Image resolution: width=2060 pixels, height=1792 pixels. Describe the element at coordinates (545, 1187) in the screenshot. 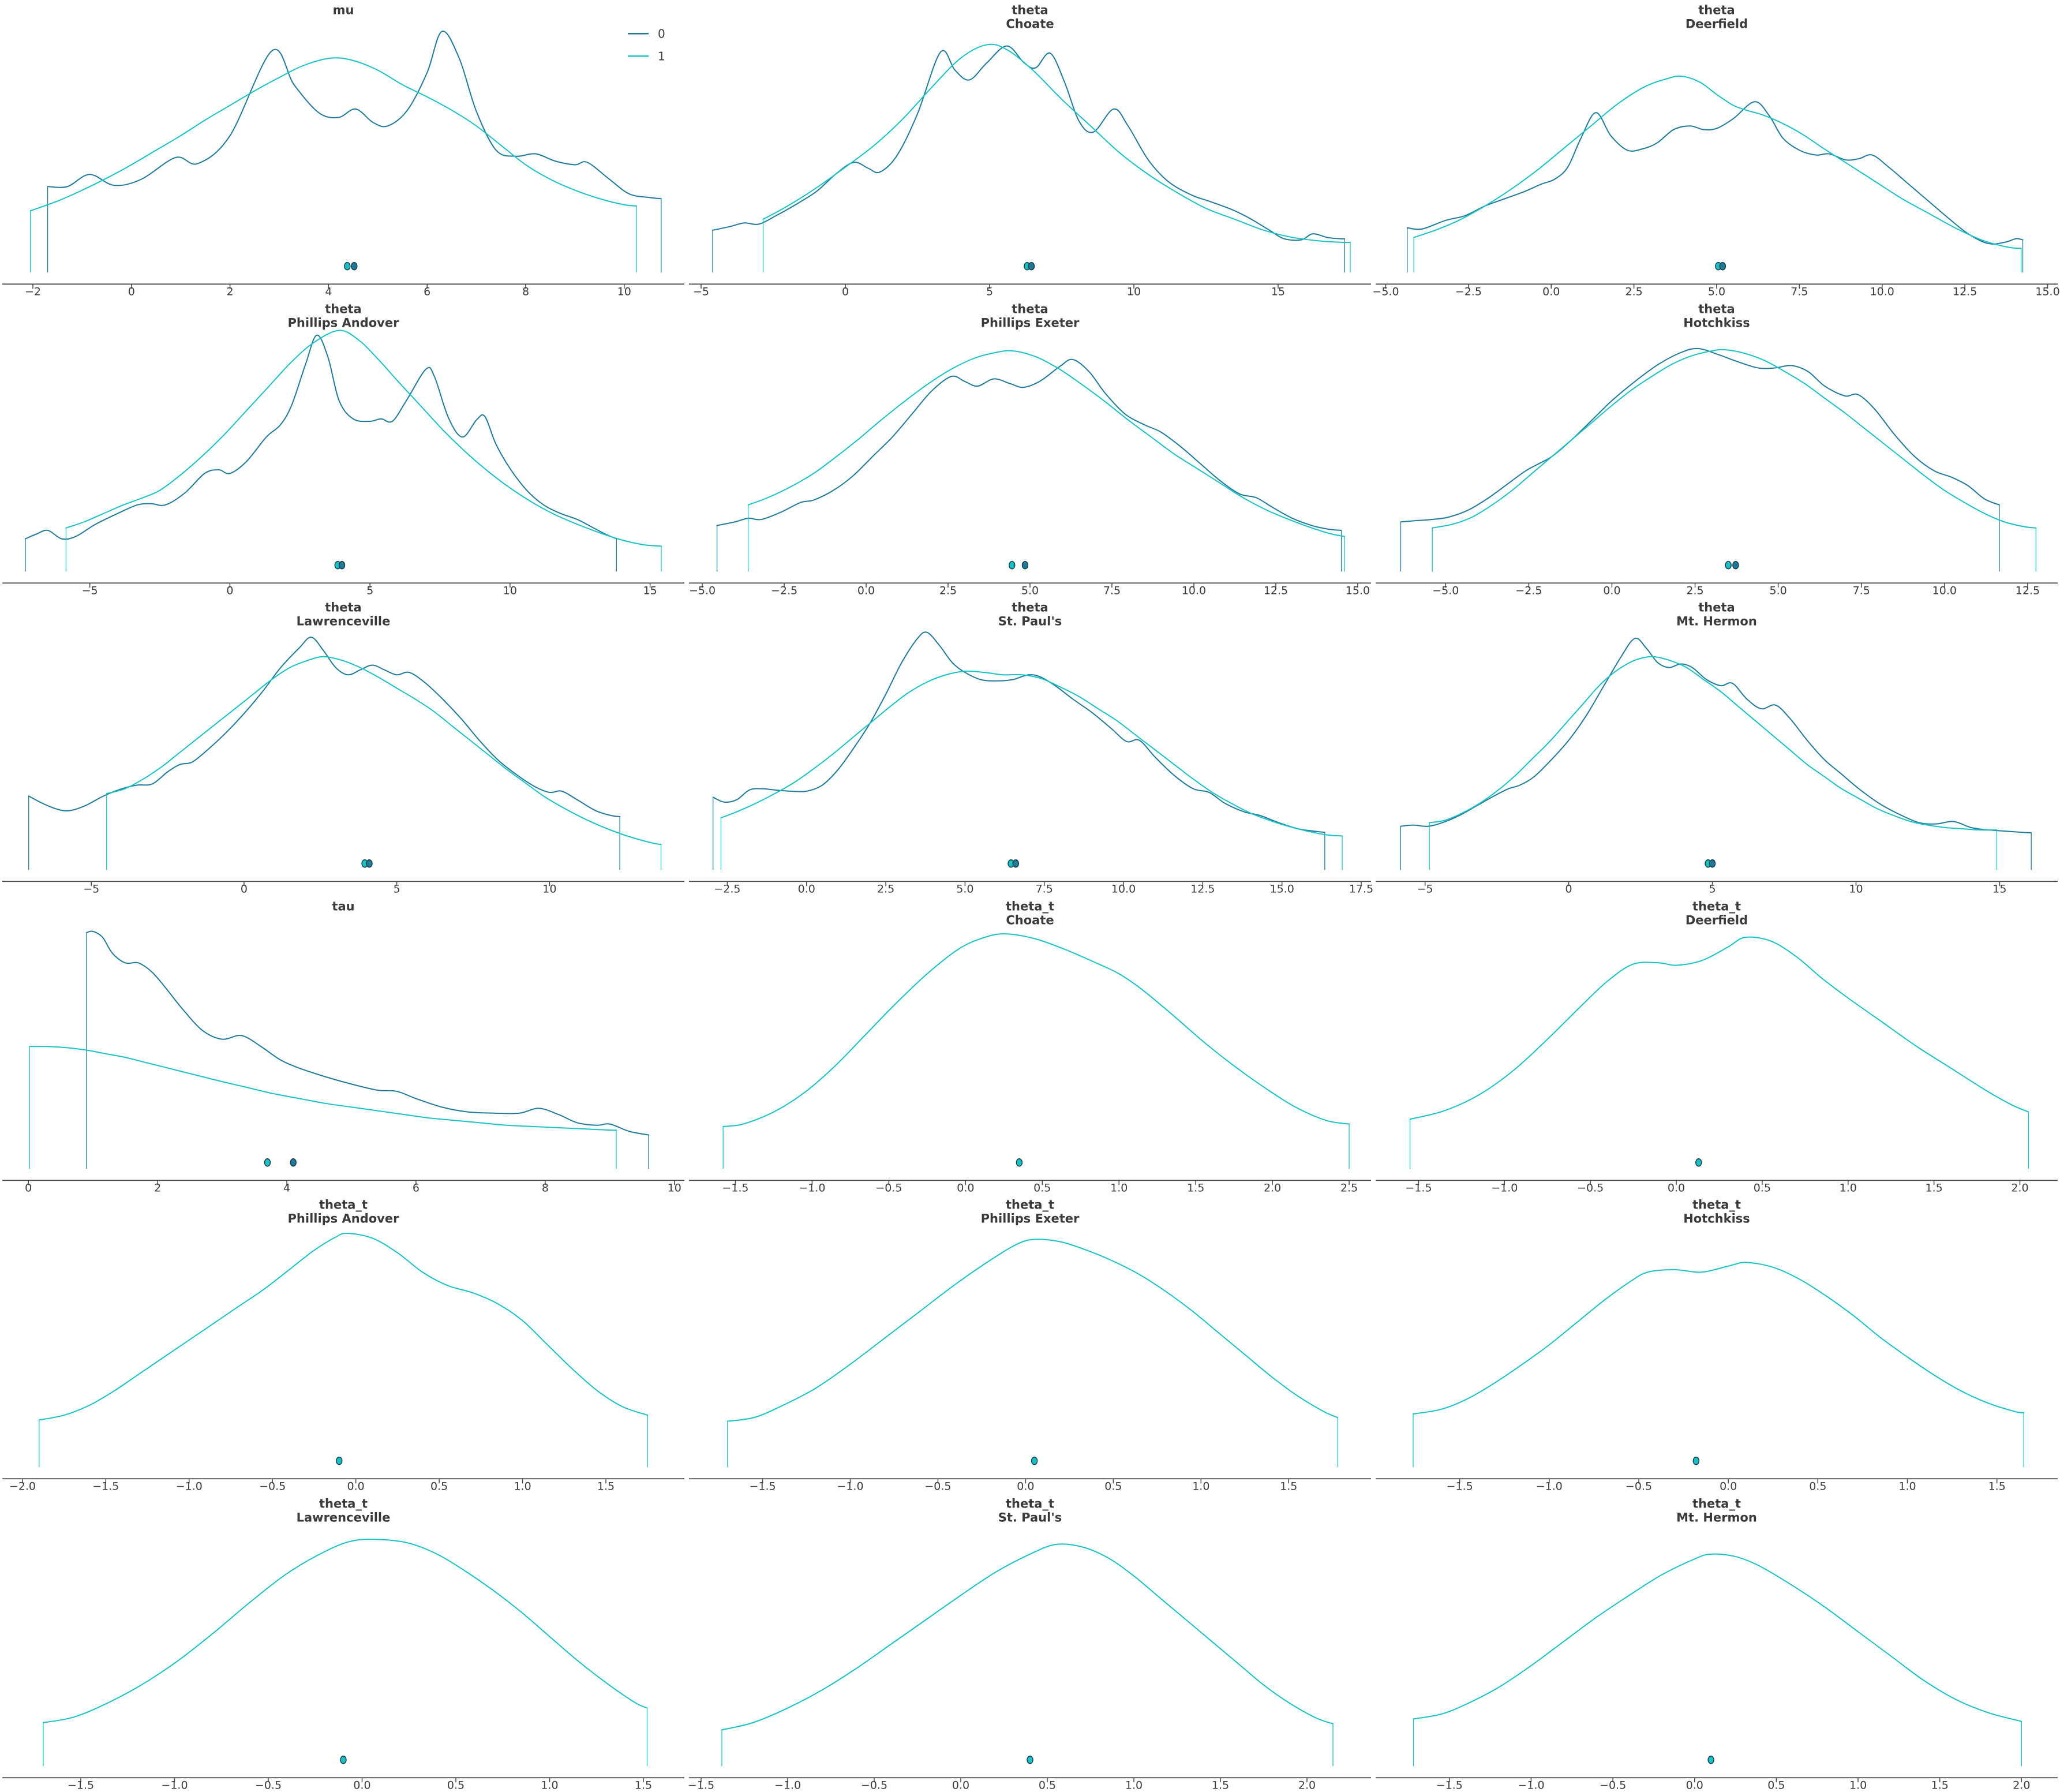

I see `x-tick-label: 8` at that location.